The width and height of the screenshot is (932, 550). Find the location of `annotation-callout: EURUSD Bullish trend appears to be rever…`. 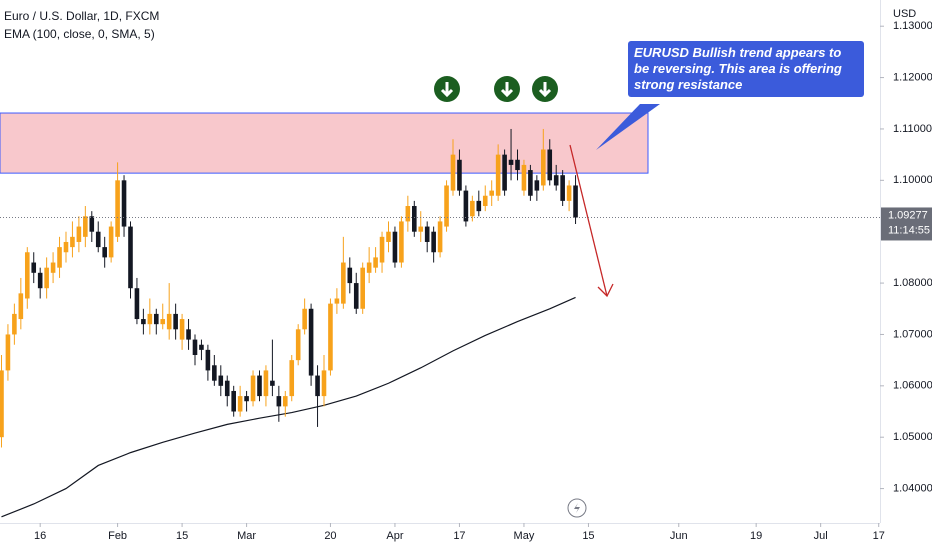

annotation-callout: EURUSD Bullish trend appears to be rever… is located at coordinates (746, 69).